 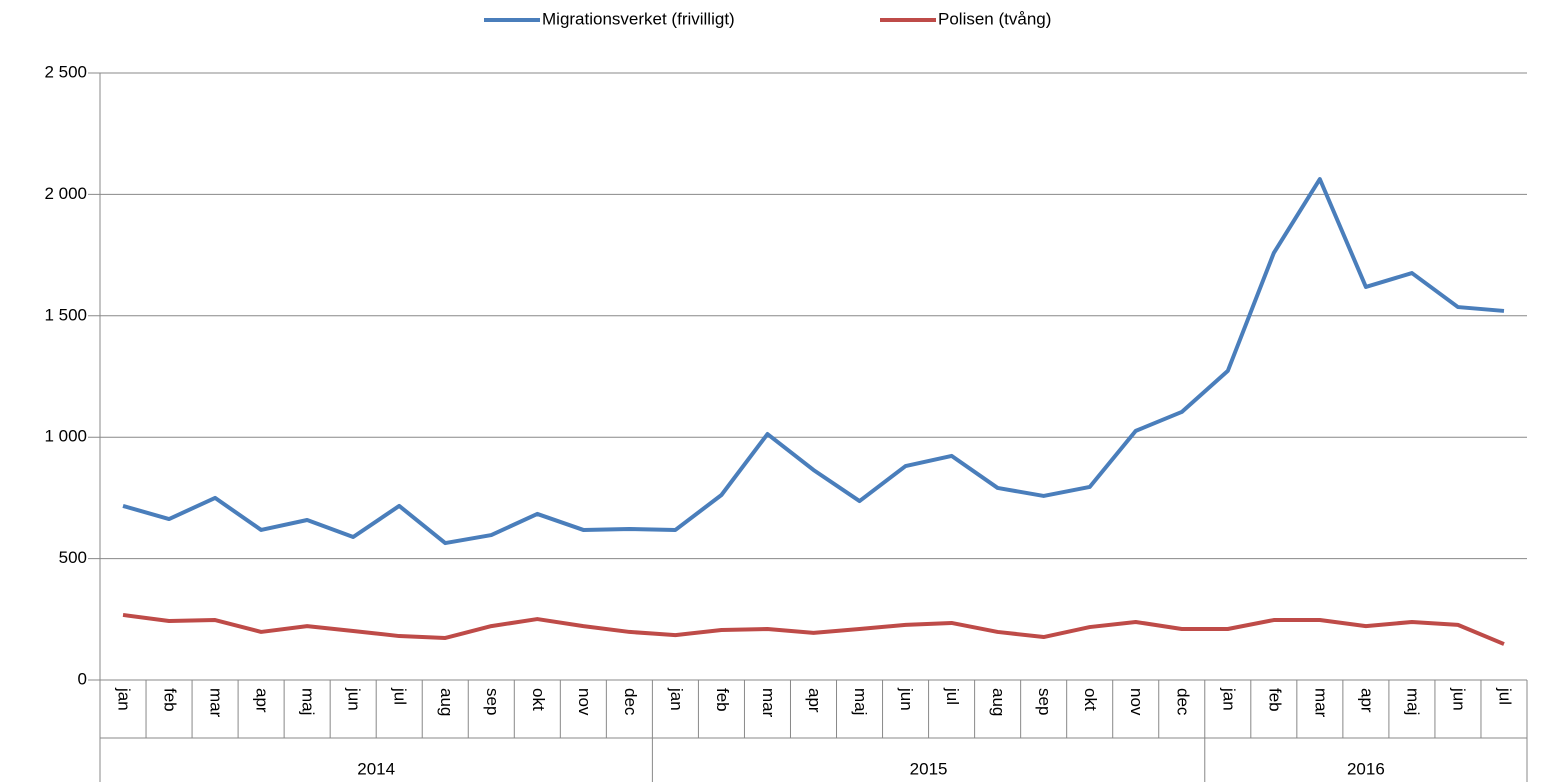 I want to click on y-tick-label: 500, so click(x=73, y=557).